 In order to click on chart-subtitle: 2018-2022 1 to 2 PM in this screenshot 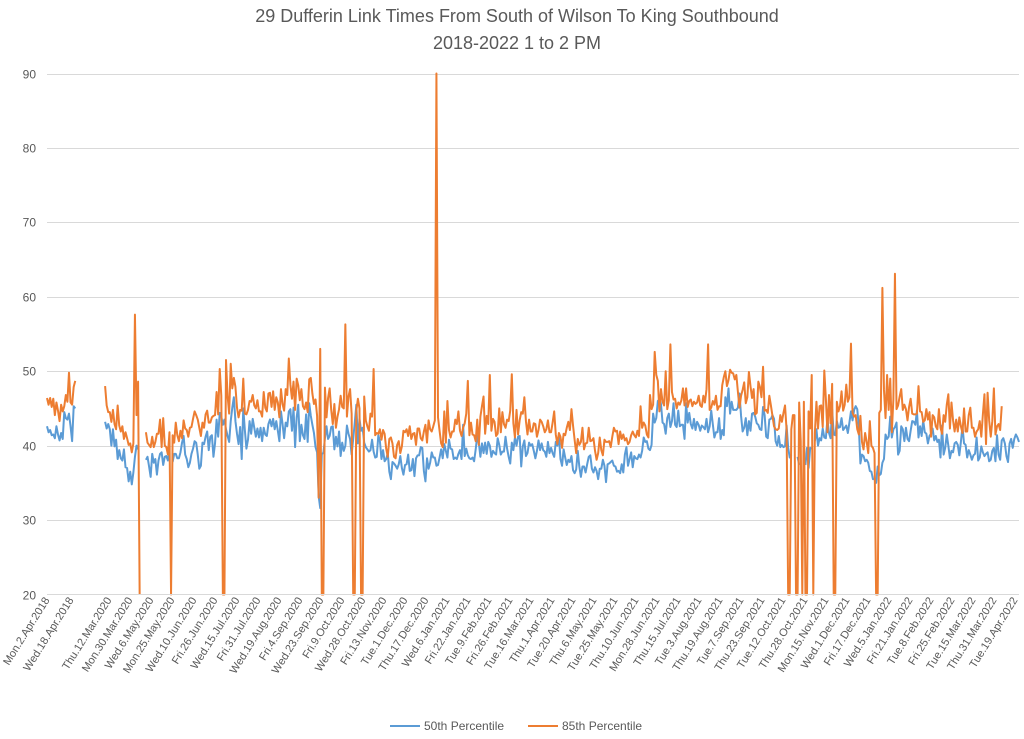, I will do `click(517, 43)`.